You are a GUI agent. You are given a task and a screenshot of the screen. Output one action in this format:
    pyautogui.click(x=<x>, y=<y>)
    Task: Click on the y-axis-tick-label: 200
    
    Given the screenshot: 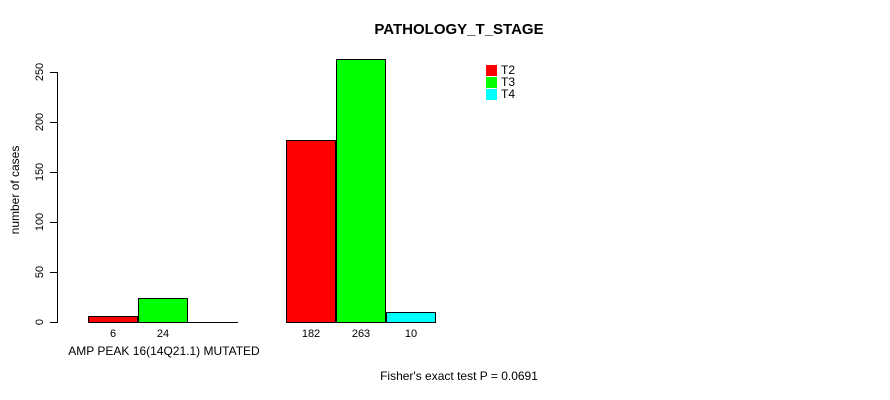 What is the action you would take?
    pyautogui.click(x=40, y=122)
    